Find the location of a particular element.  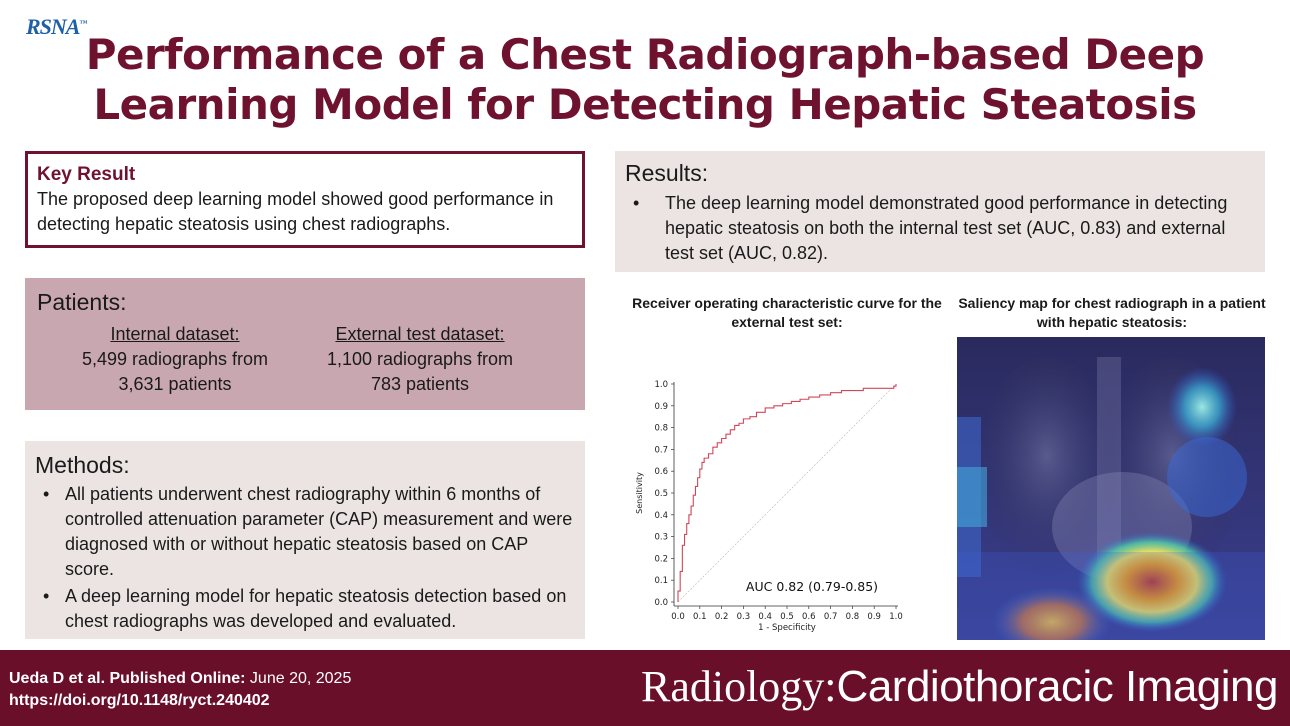

x-tick-label: 0.7 is located at coordinates (831, 617).